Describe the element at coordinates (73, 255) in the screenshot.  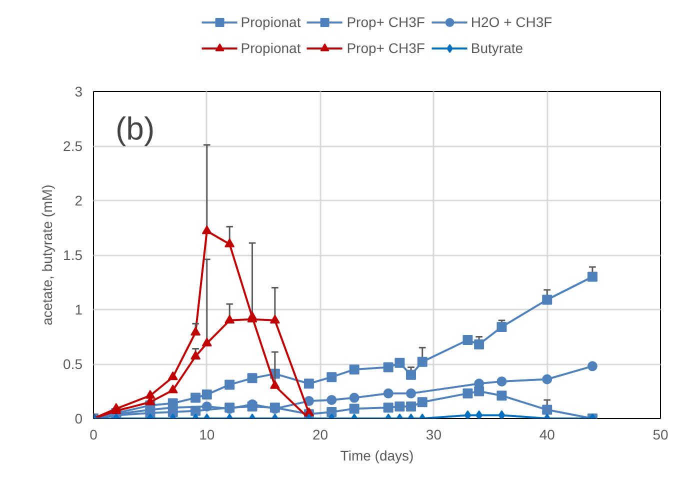
I see `y-tick-label: 1.5` at that location.